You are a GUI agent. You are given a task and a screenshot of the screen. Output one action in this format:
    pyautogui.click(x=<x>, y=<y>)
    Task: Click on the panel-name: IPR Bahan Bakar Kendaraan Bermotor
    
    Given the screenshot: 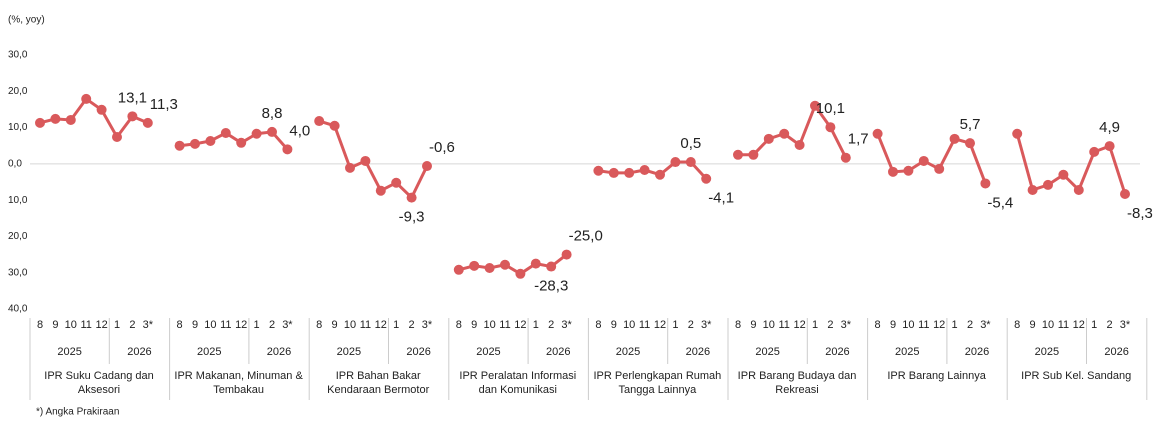 What is the action you would take?
    pyautogui.click(x=378, y=383)
    